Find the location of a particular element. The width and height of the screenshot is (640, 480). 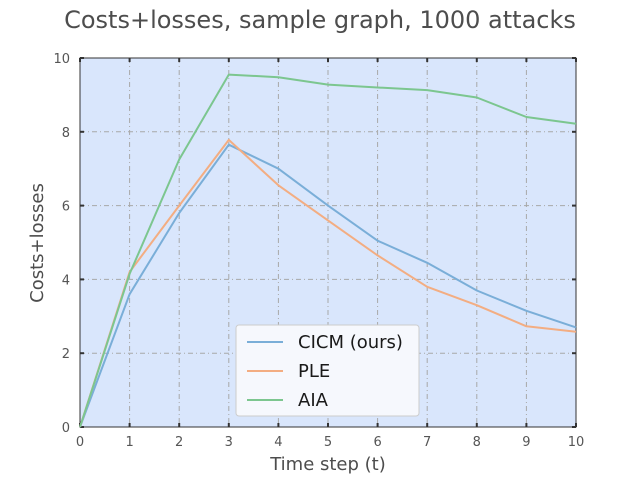

legend-label: AIA is located at coordinates (313, 400).